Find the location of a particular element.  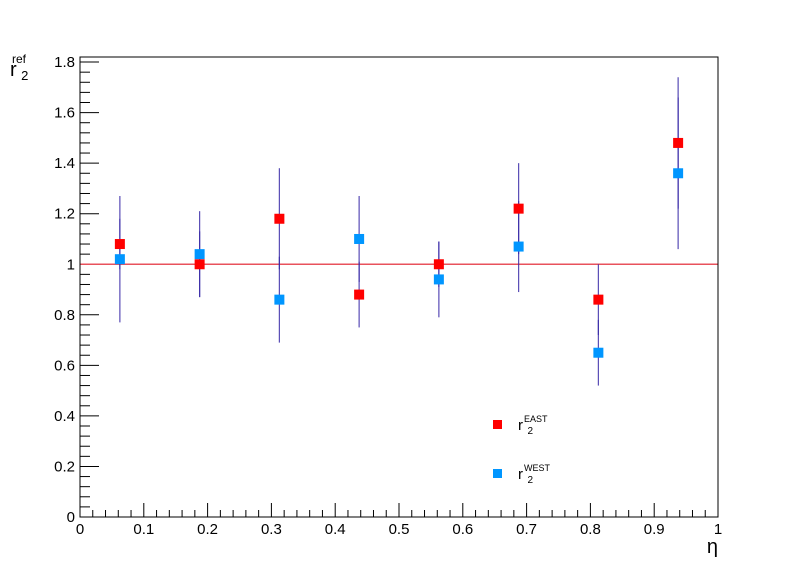

legend-marker-east is located at coordinates (497, 424).